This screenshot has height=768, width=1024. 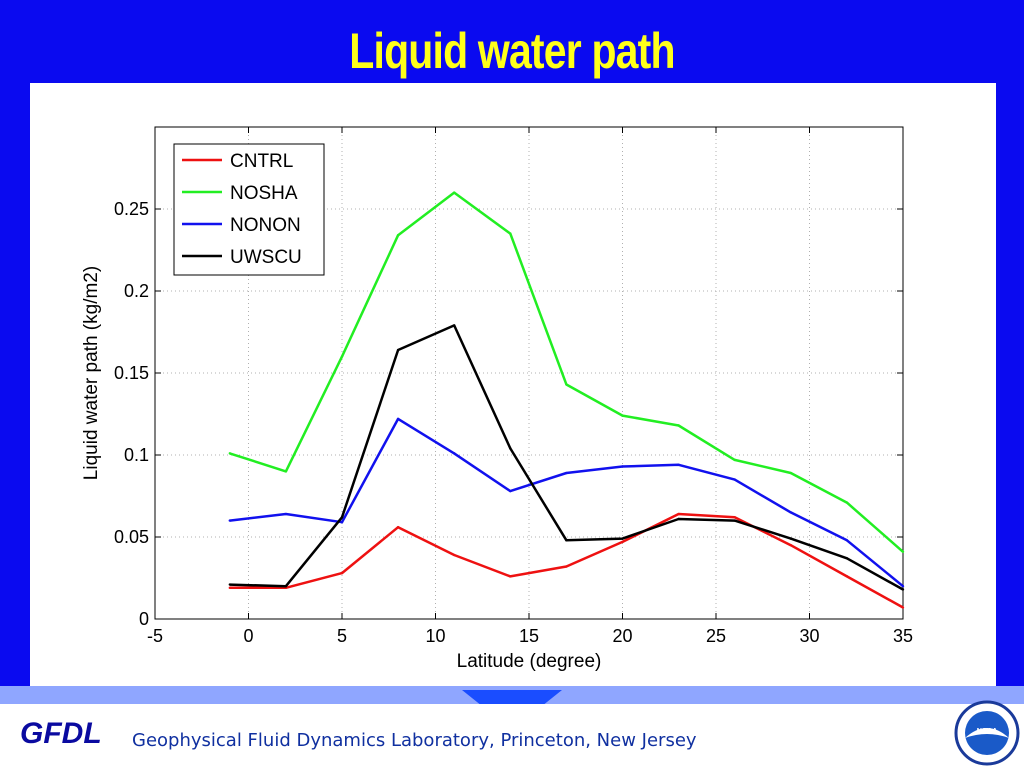 What do you see at coordinates (131, 209) in the screenshot?
I see `y-tick-label: 0.25` at bounding box center [131, 209].